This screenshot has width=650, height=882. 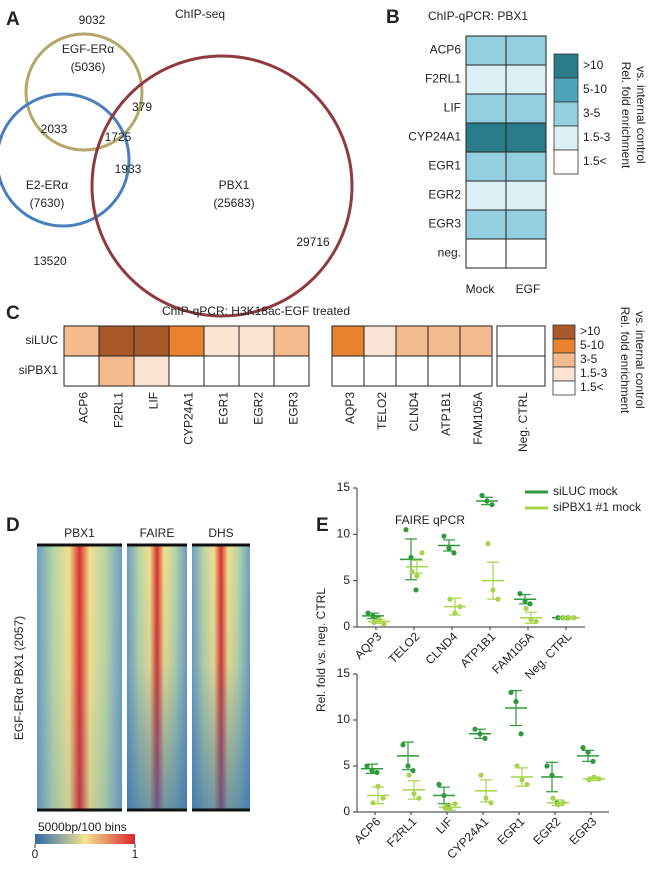 I want to click on y-label: Rel. fold vs. neg. CTRL, so click(x=321, y=650).